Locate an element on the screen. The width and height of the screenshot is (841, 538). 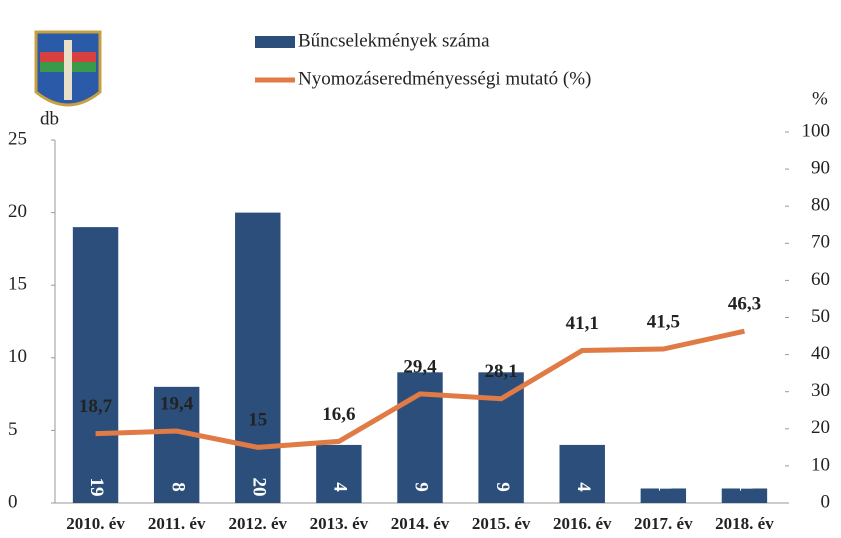
y2-tick-label: 20 is located at coordinates (820, 427).